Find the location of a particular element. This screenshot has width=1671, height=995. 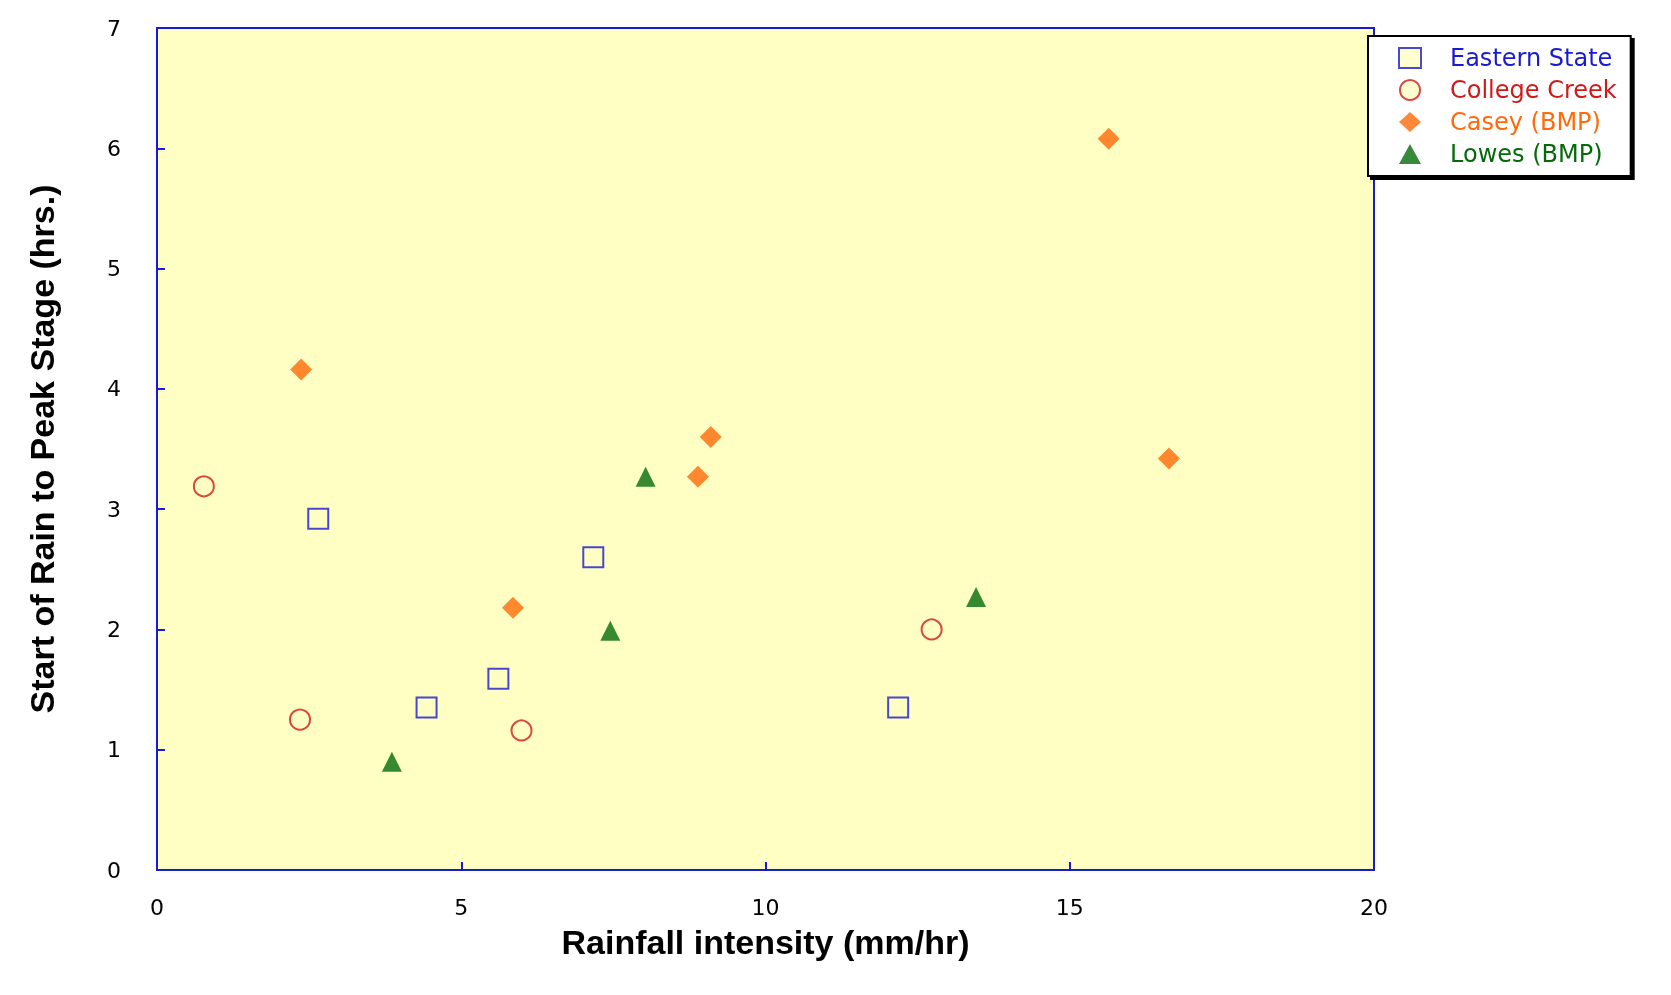

x-axis-title: Rainfall intensity (mm/hr) is located at coordinates (765, 942).